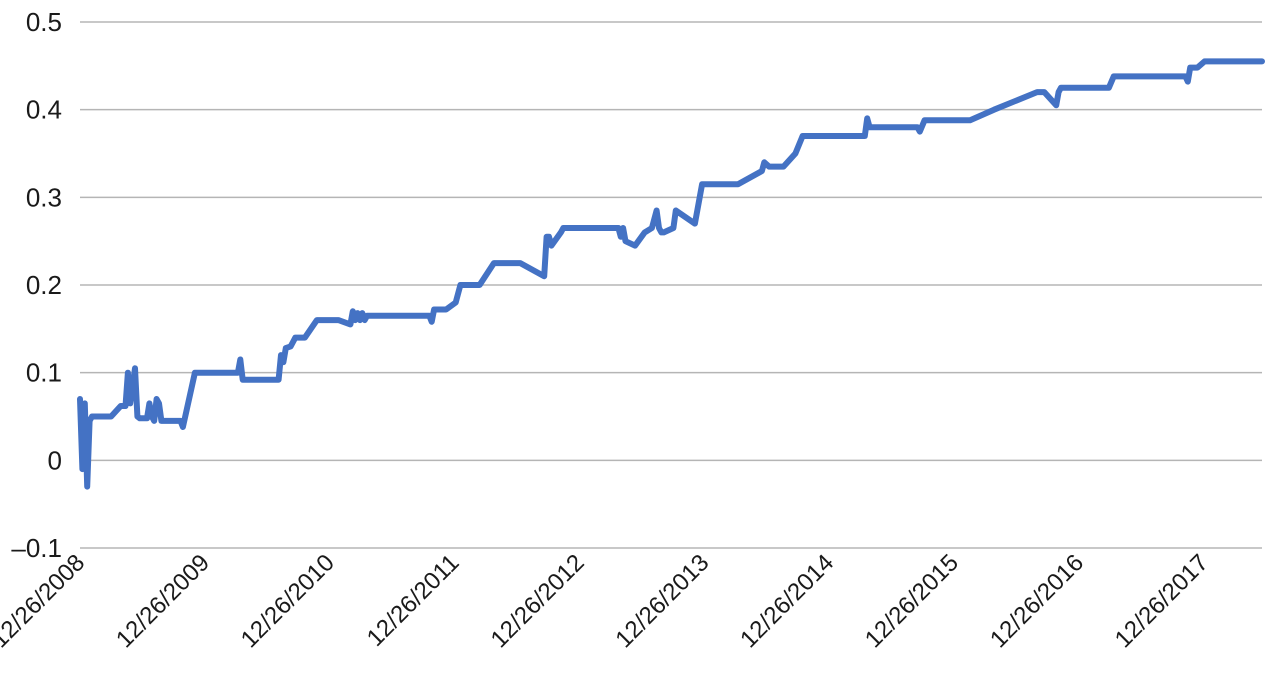 The image size is (1268, 698). Describe the element at coordinates (44, 197) in the screenshot. I see `y-tick-label: 0.3` at that location.